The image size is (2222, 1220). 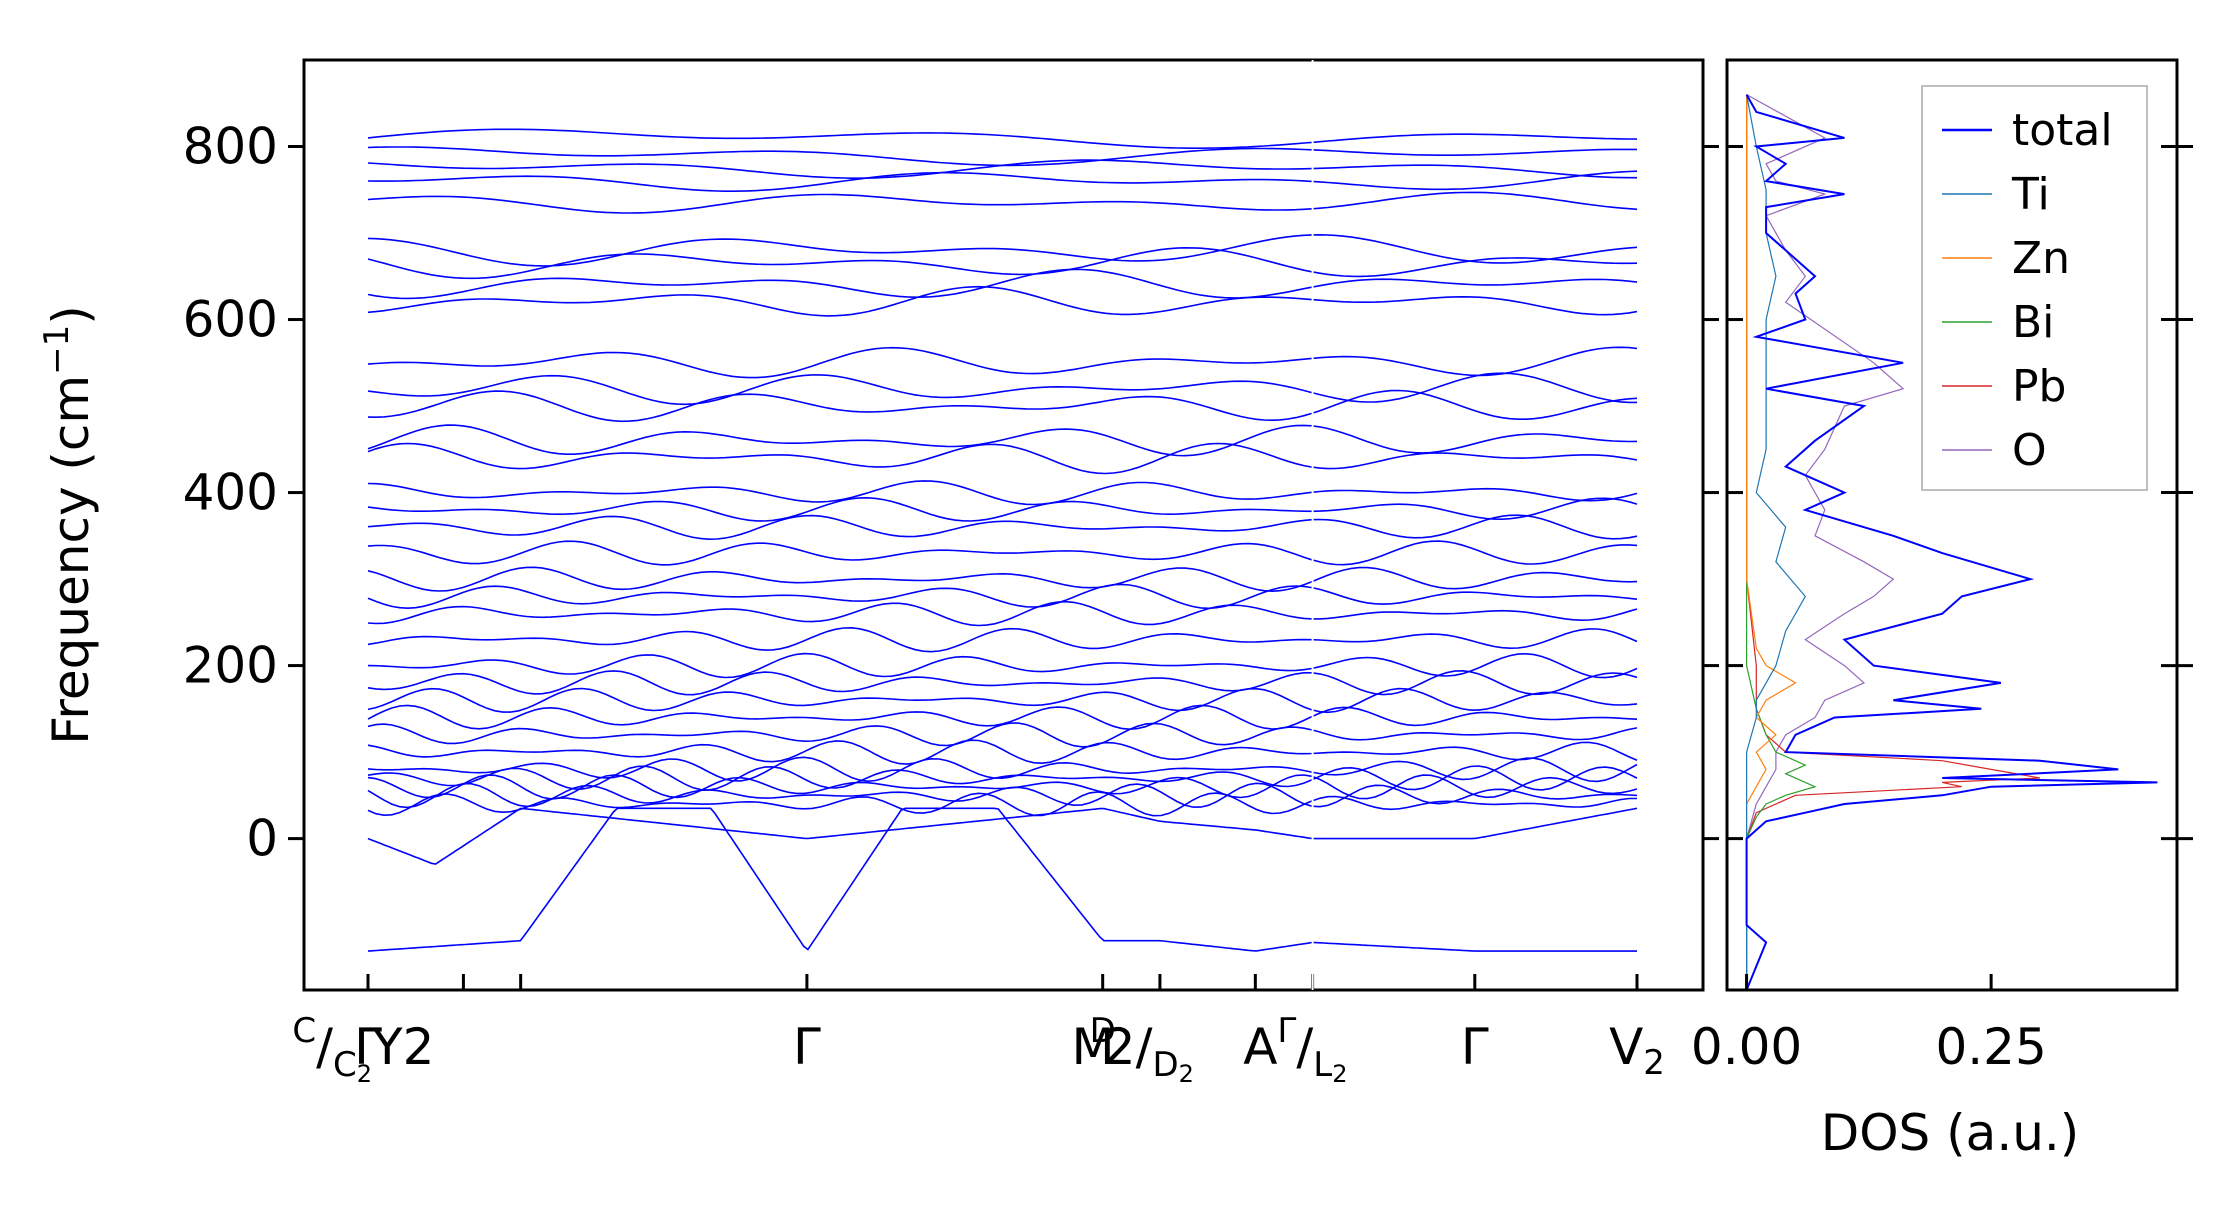 I want to click on y-tick-label: 200, so click(x=230, y=666).